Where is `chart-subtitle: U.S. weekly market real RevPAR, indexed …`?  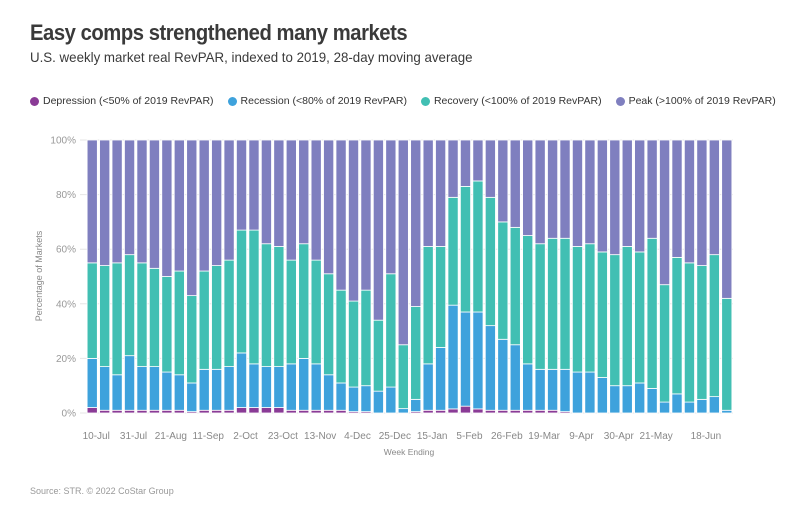
chart-subtitle: U.S. weekly market real RevPAR, indexed … is located at coordinates (251, 57).